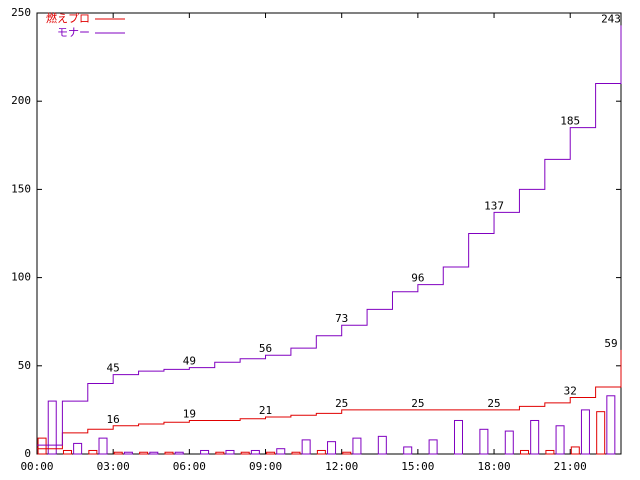 The image size is (640, 480). What do you see at coordinates (265, 348) in the screenshot?
I see `data-label: 56` at bounding box center [265, 348].